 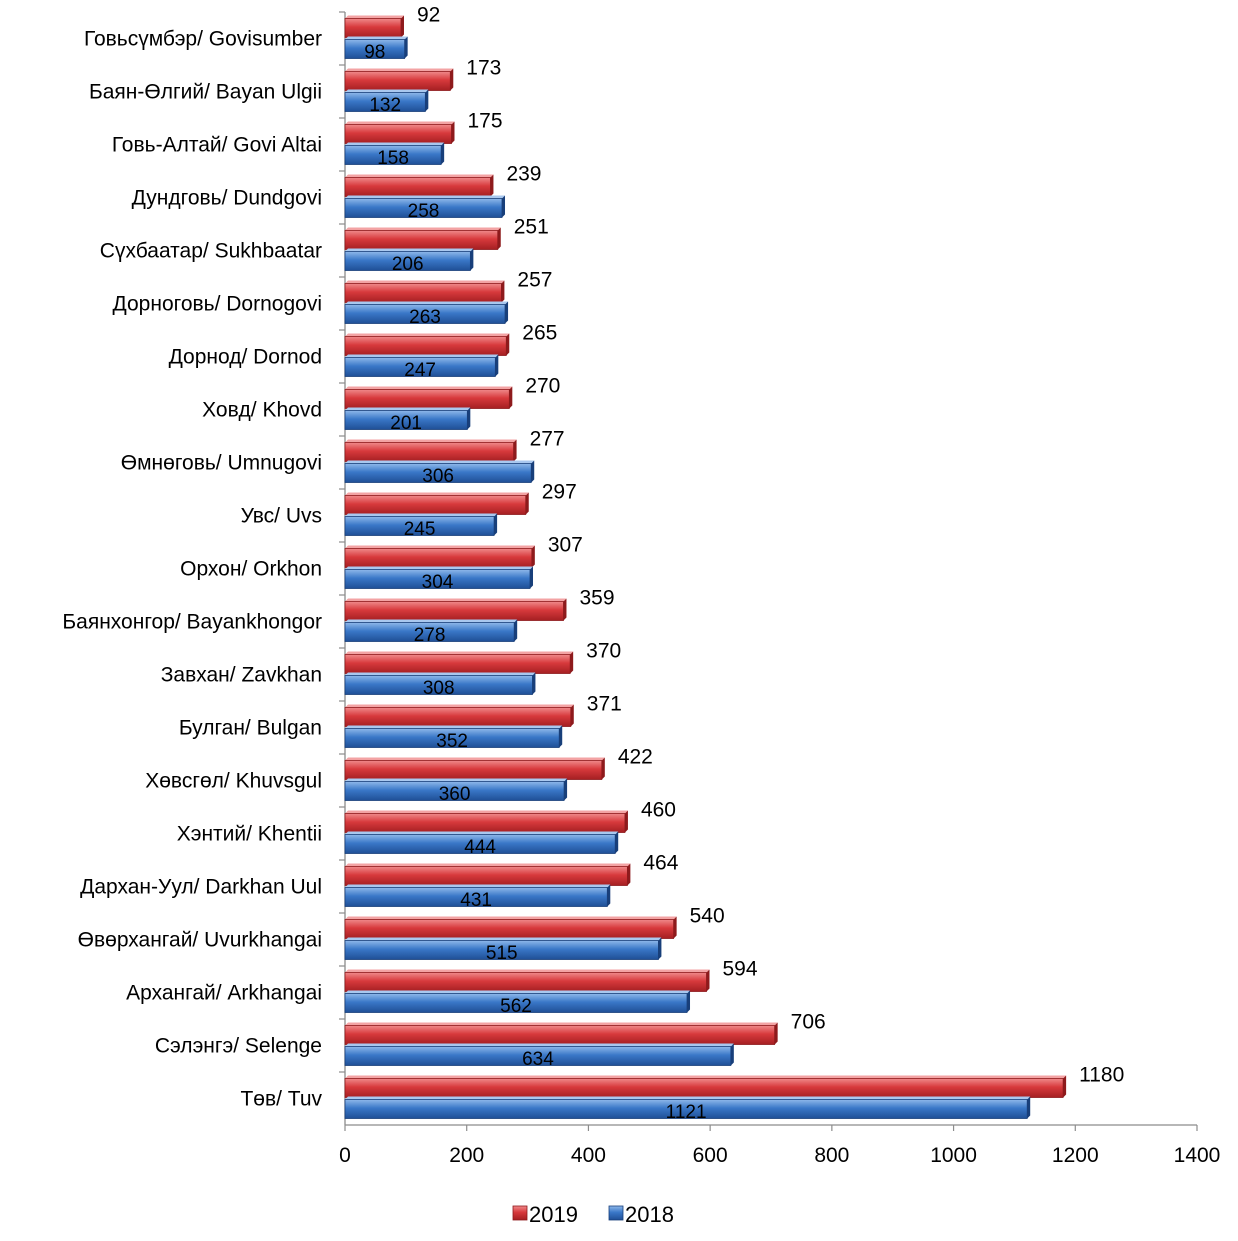 What do you see at coordinates (281, 516) in the screenshot?
I see `category-label: Увс/ Uvs` at bounding box center [281, 516].